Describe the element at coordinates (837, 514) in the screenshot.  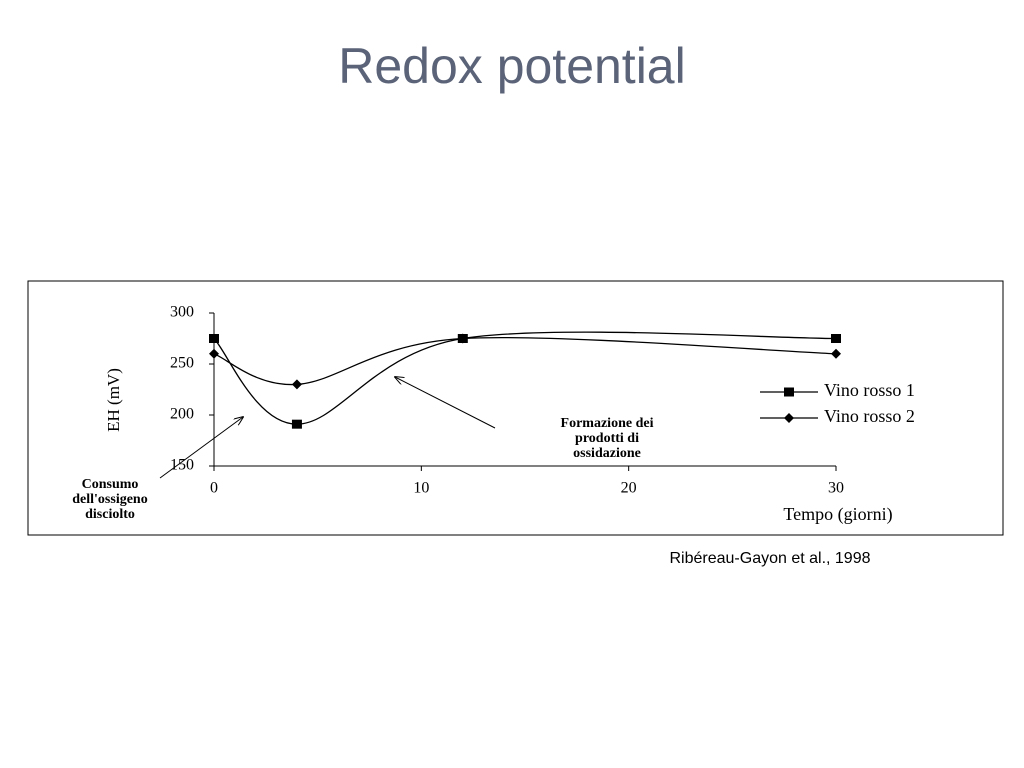
I see `x-axis-label: Tempo (giorni)` at that location.